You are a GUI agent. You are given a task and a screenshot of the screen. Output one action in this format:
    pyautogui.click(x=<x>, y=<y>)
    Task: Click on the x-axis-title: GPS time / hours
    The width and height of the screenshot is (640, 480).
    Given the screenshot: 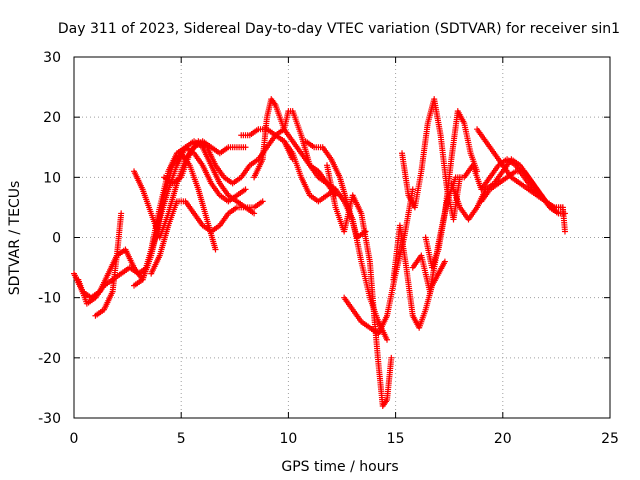 What is the action you would take?
    pyautogui.click(x=339, y=467)
    